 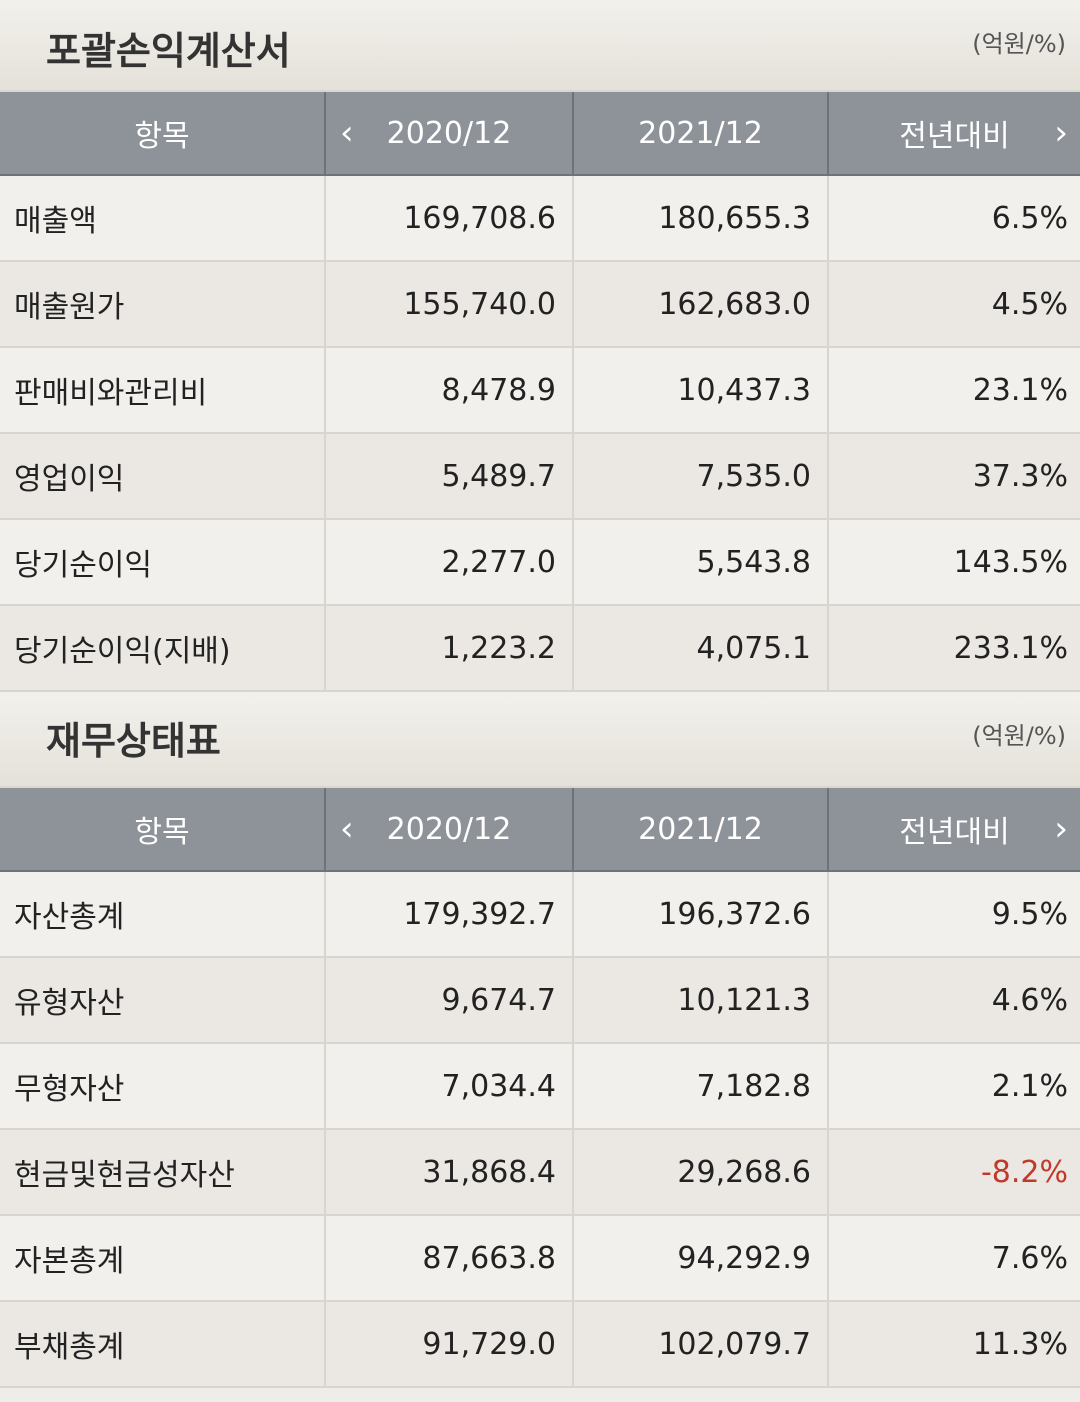 I want to click on income-statement-header: 포괄손익계산서 (억원/%), so click(x=540, y=46).